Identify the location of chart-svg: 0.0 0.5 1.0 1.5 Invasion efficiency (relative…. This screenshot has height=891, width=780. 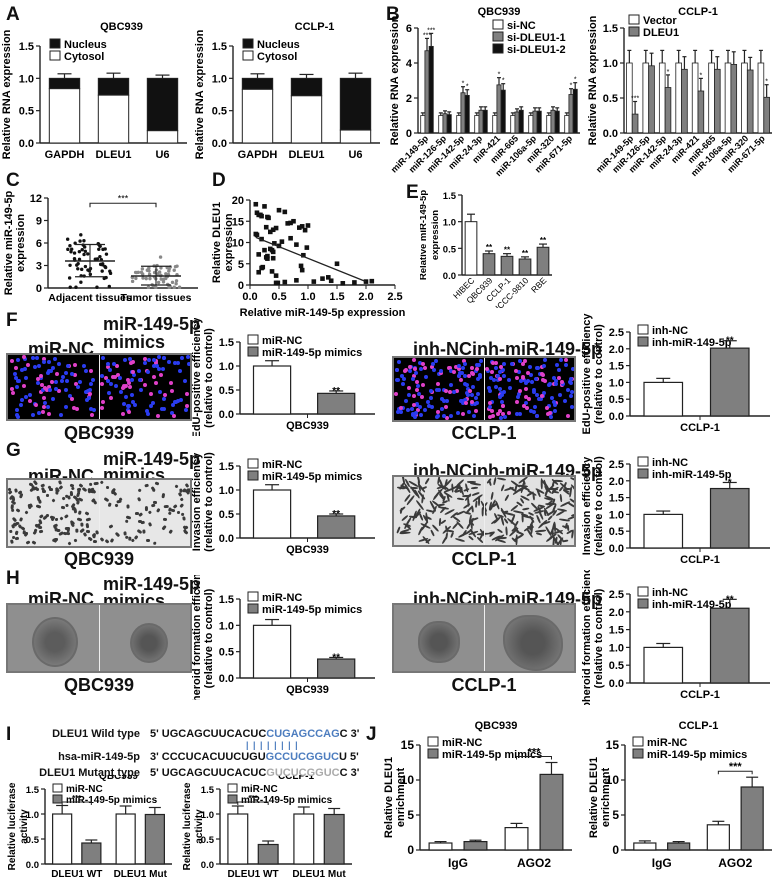
(283, 504).